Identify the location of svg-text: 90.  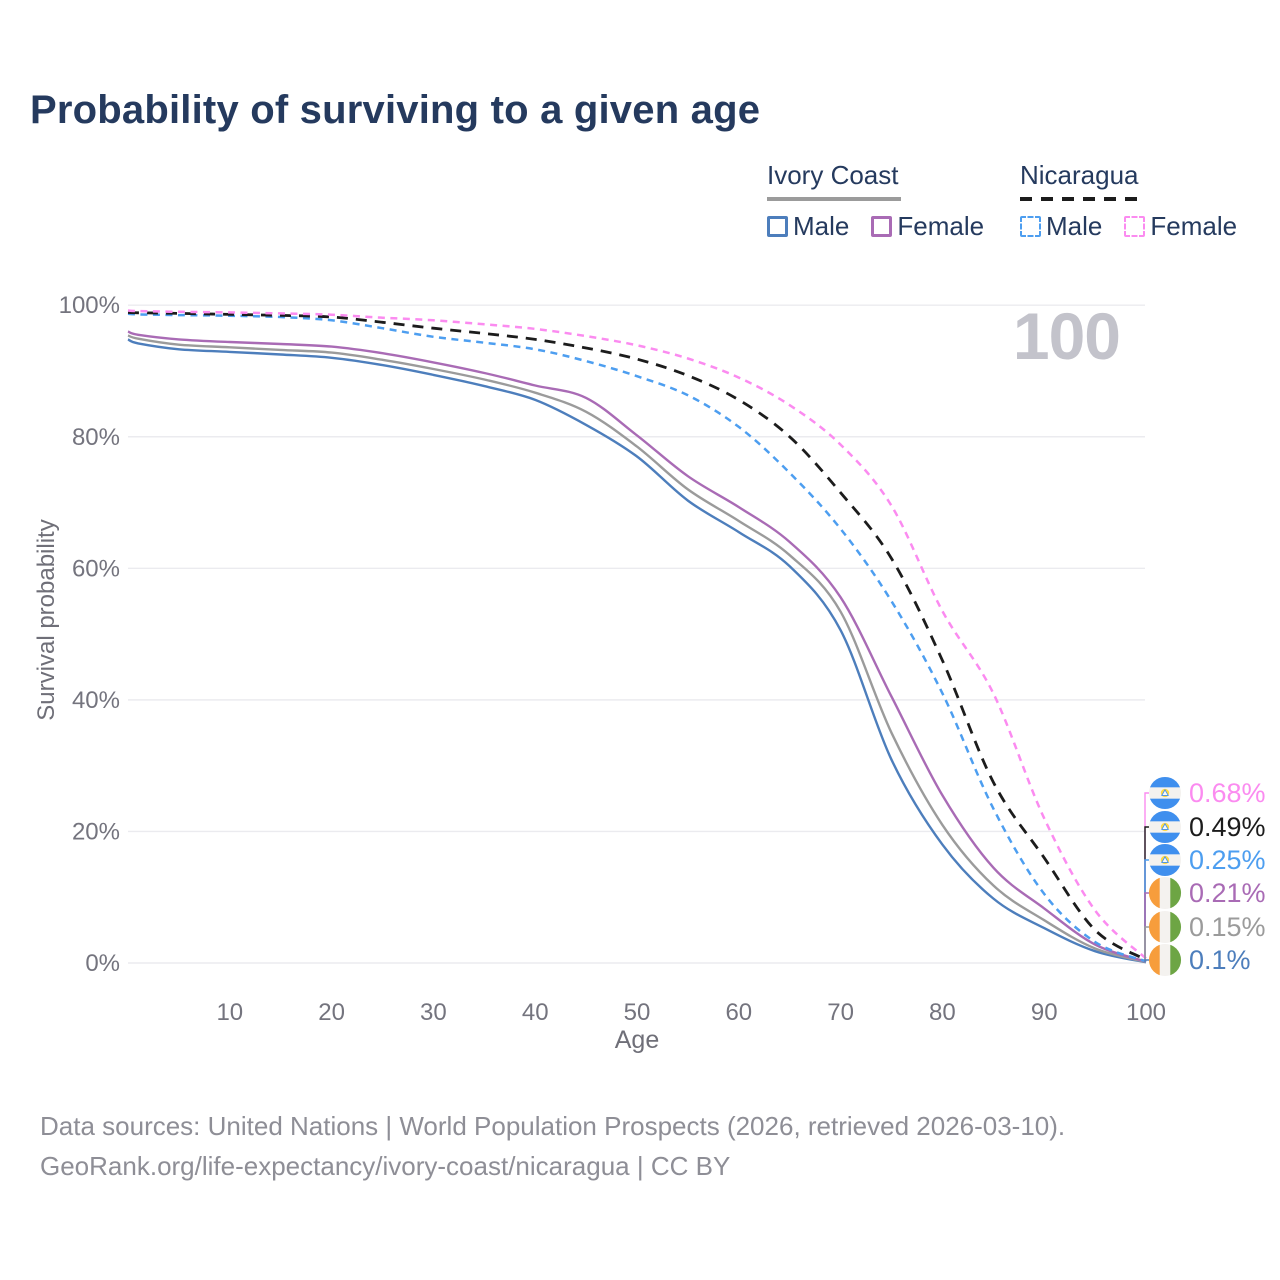
(1044, 1012).